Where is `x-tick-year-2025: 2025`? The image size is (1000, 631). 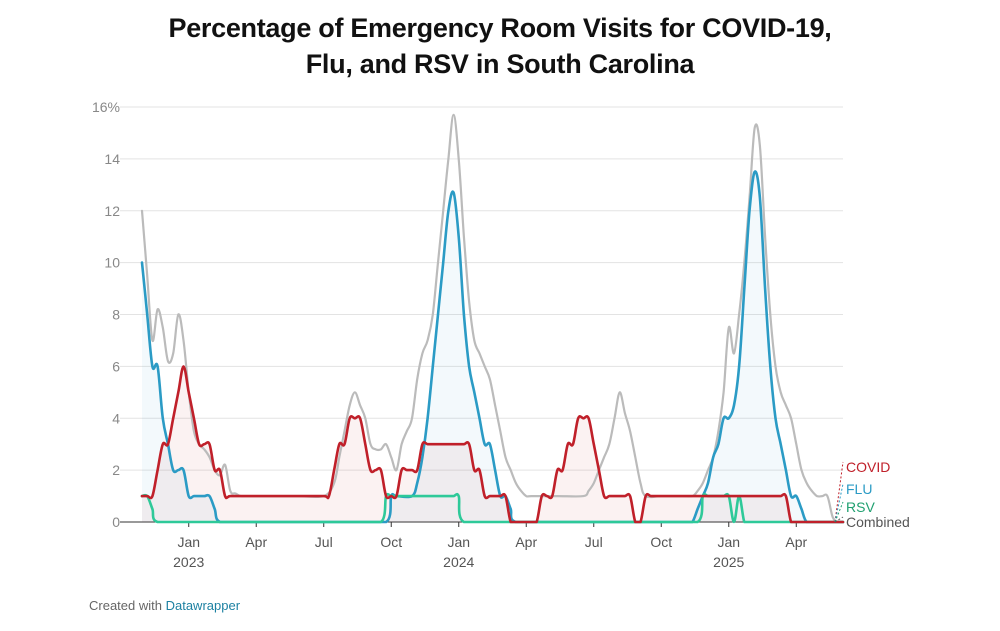
x-tick-year-2025: 2025 is located at coordinates (728, 562).